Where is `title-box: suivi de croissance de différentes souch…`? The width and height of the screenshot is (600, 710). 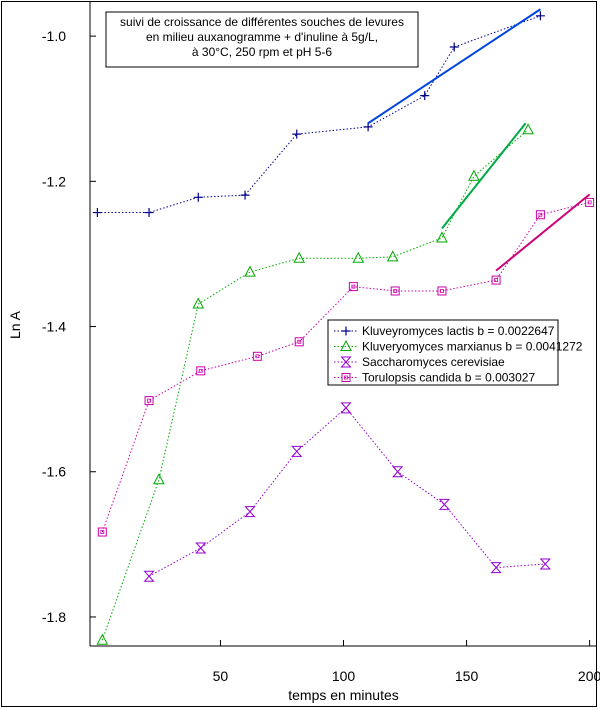
title-box: suivi de croissance de différentes souch… is located at coordinates (262, 39).